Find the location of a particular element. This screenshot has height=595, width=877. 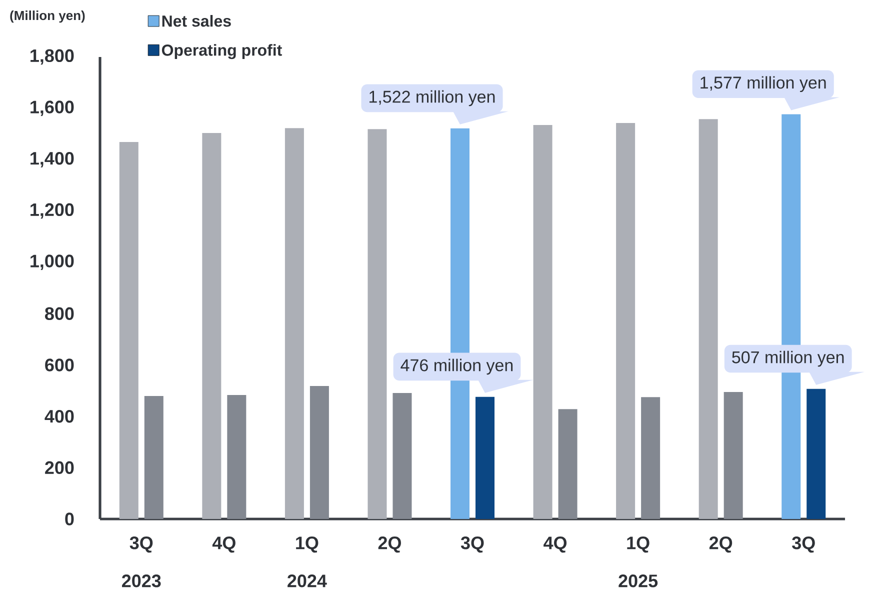

y-tick-label: 600 is located at coordinates (59, 365).